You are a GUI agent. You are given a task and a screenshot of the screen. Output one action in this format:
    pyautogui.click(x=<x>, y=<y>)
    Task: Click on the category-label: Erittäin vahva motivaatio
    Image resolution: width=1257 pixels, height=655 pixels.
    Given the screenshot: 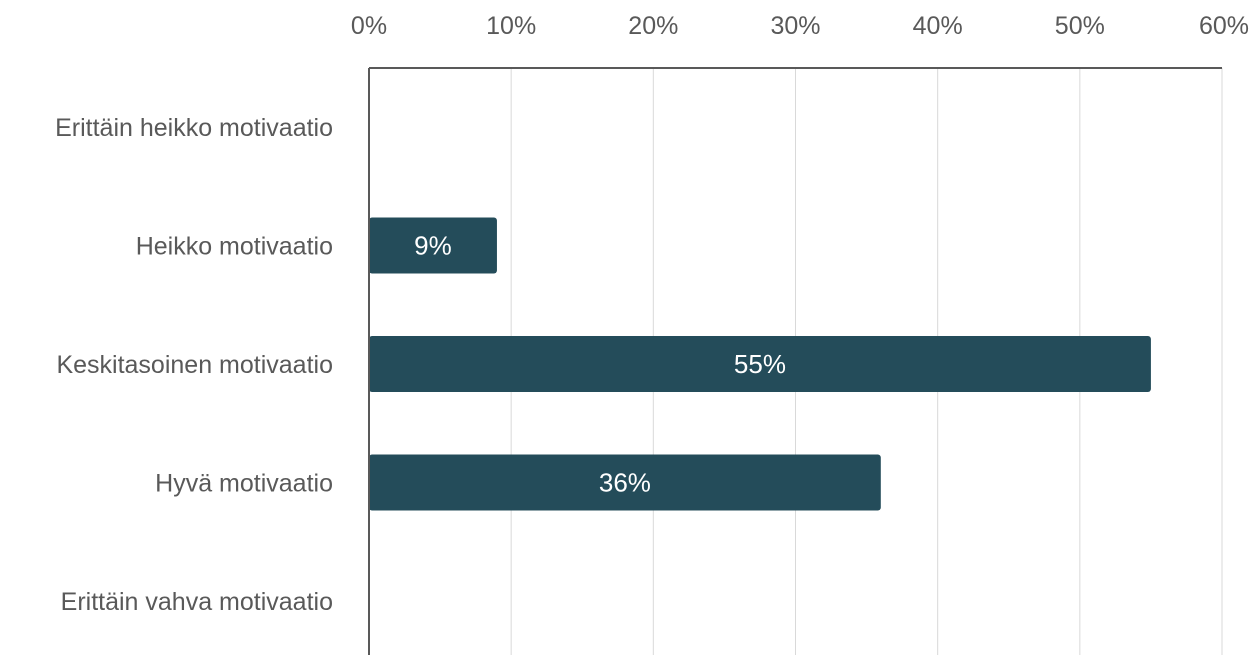 What is the action you would take?
    pyautogui.click(x=197, y=602)
    